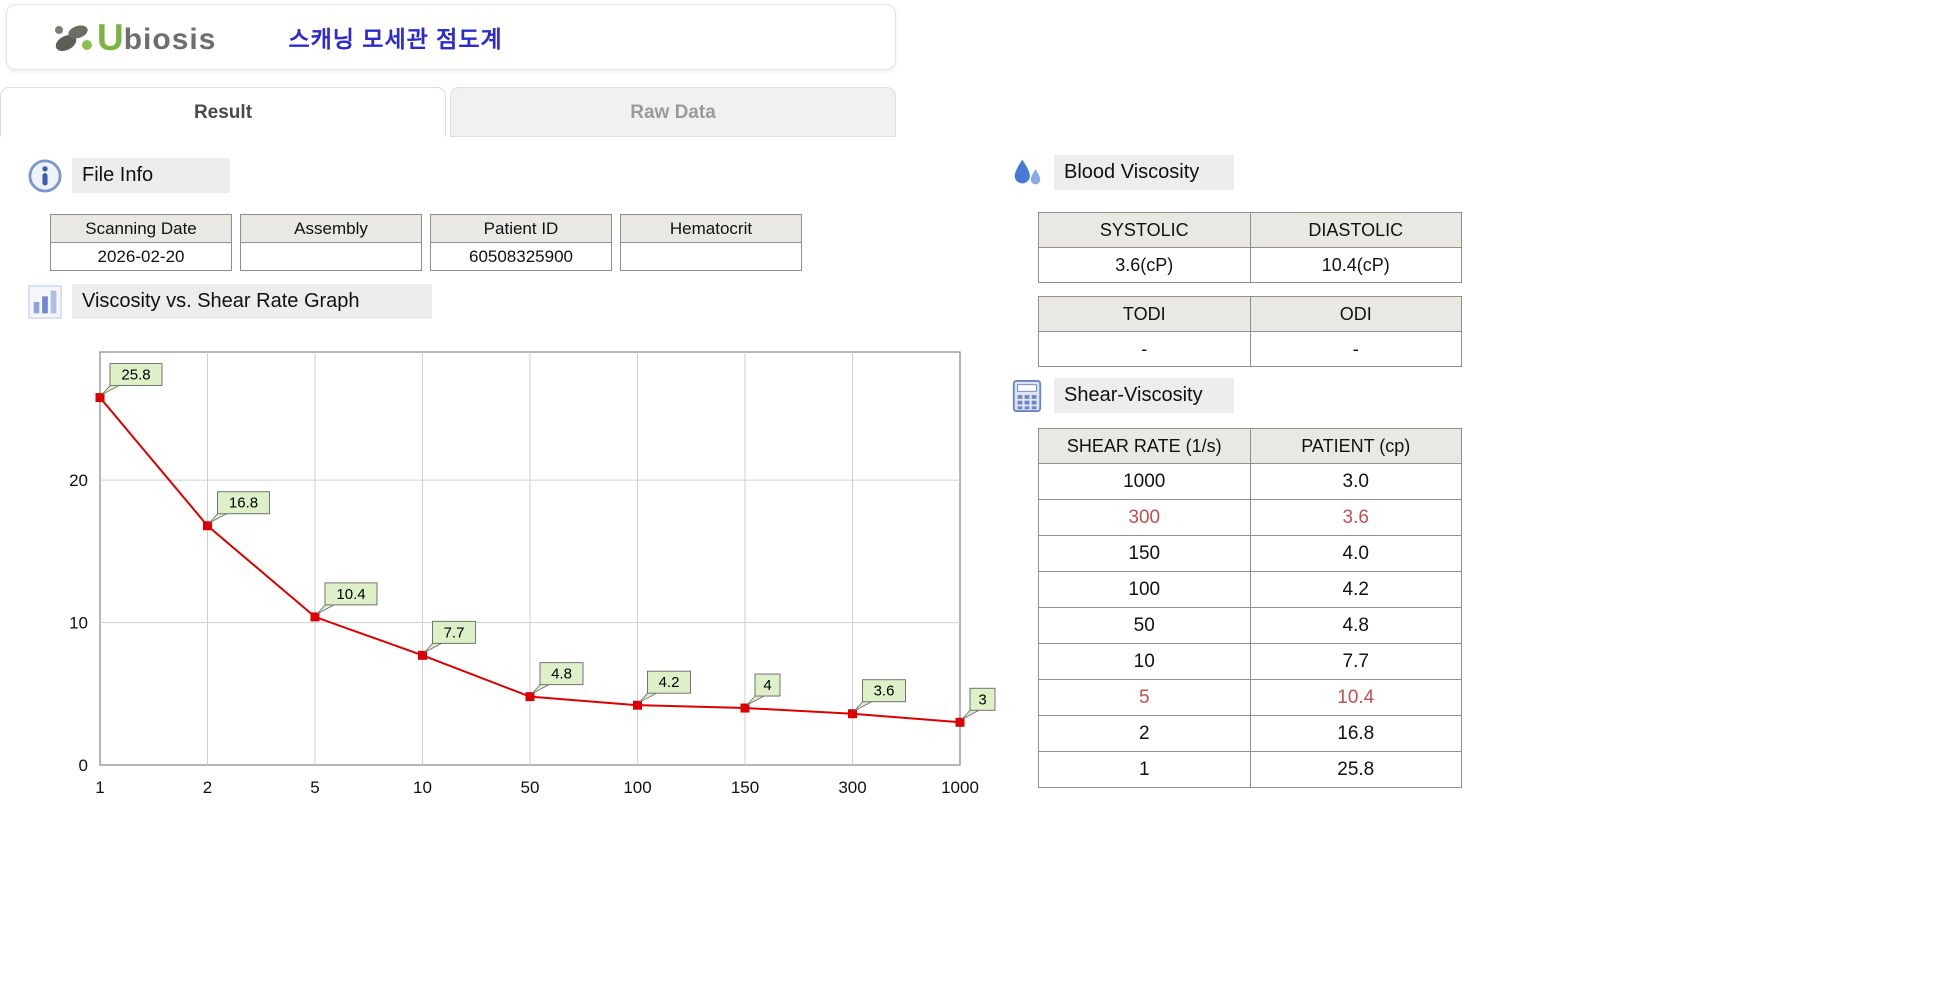 The width and height of the screenshot is (1943, 995). Describe the element at coordinates (99, 787) in the screenshot. I see `svg-text: 1` at that location.